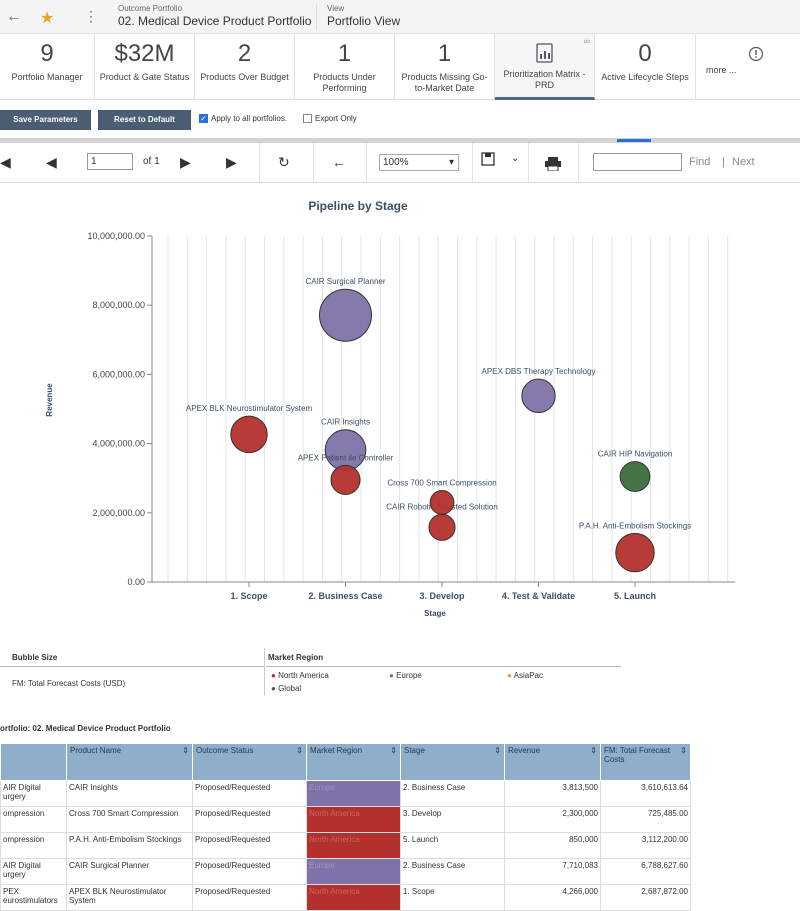 Image resolution: width=800 pixels, height=911 pixels. Describe the element at coordinates (364, 21) in the screenshot. I see `view-name: Portfolio View` at that location.